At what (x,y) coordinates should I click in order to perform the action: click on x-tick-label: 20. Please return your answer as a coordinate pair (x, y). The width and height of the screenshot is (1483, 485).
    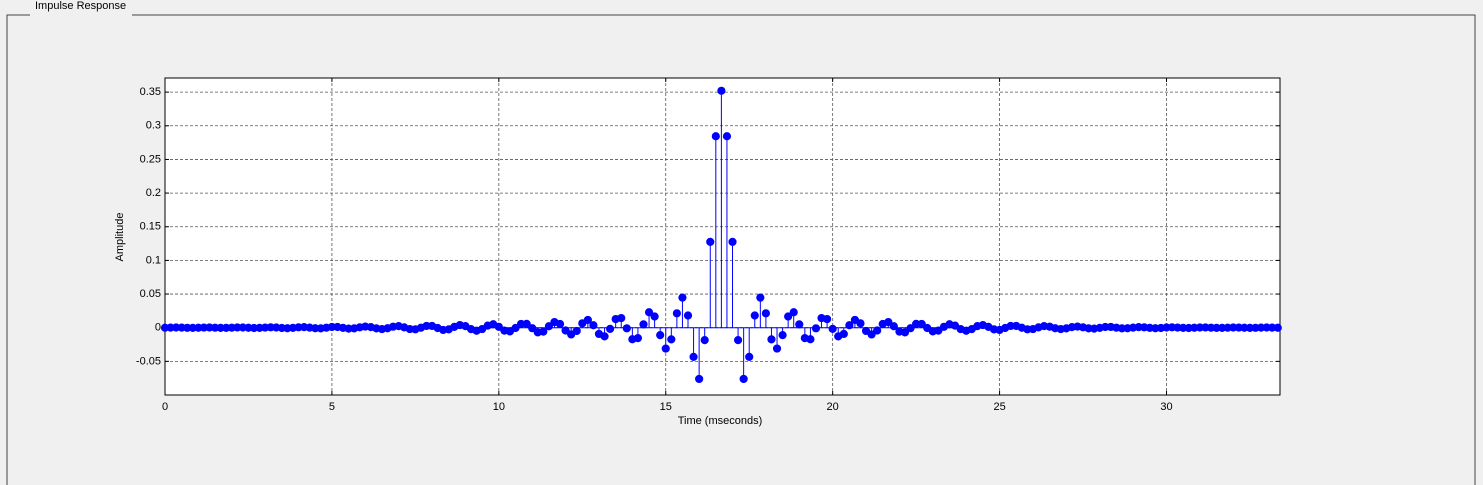
    Looking at the image, I should click on (833, 407).